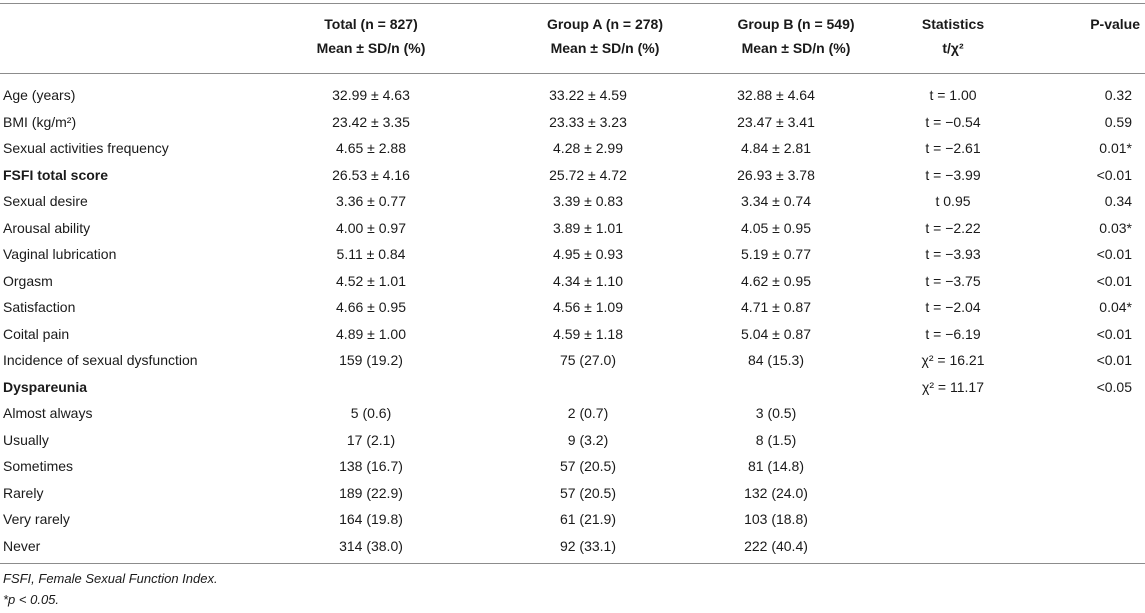 The width and height of the screenshot is (1145, 613). Describe the element at coordinates (371, 492) in the screenshot. I see `cell-total: 189 (22.9)` at that location.